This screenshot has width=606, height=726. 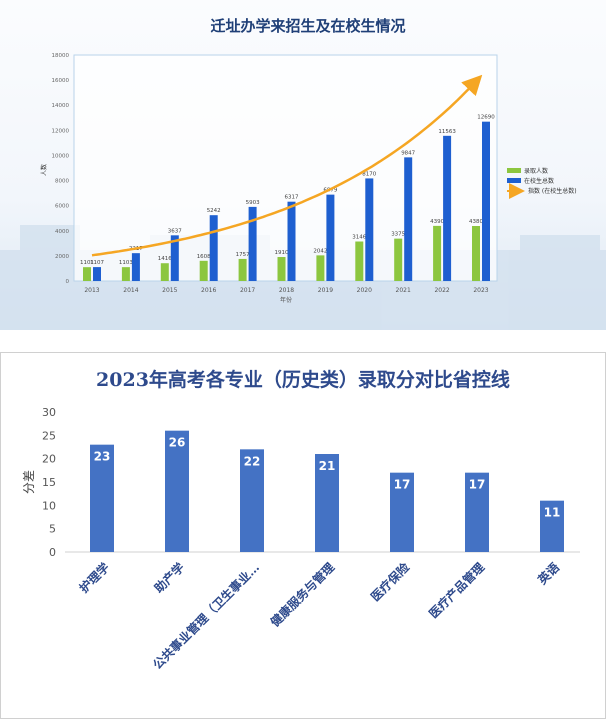 I want to click on data-label: 1910, so click(x=282, y=253).